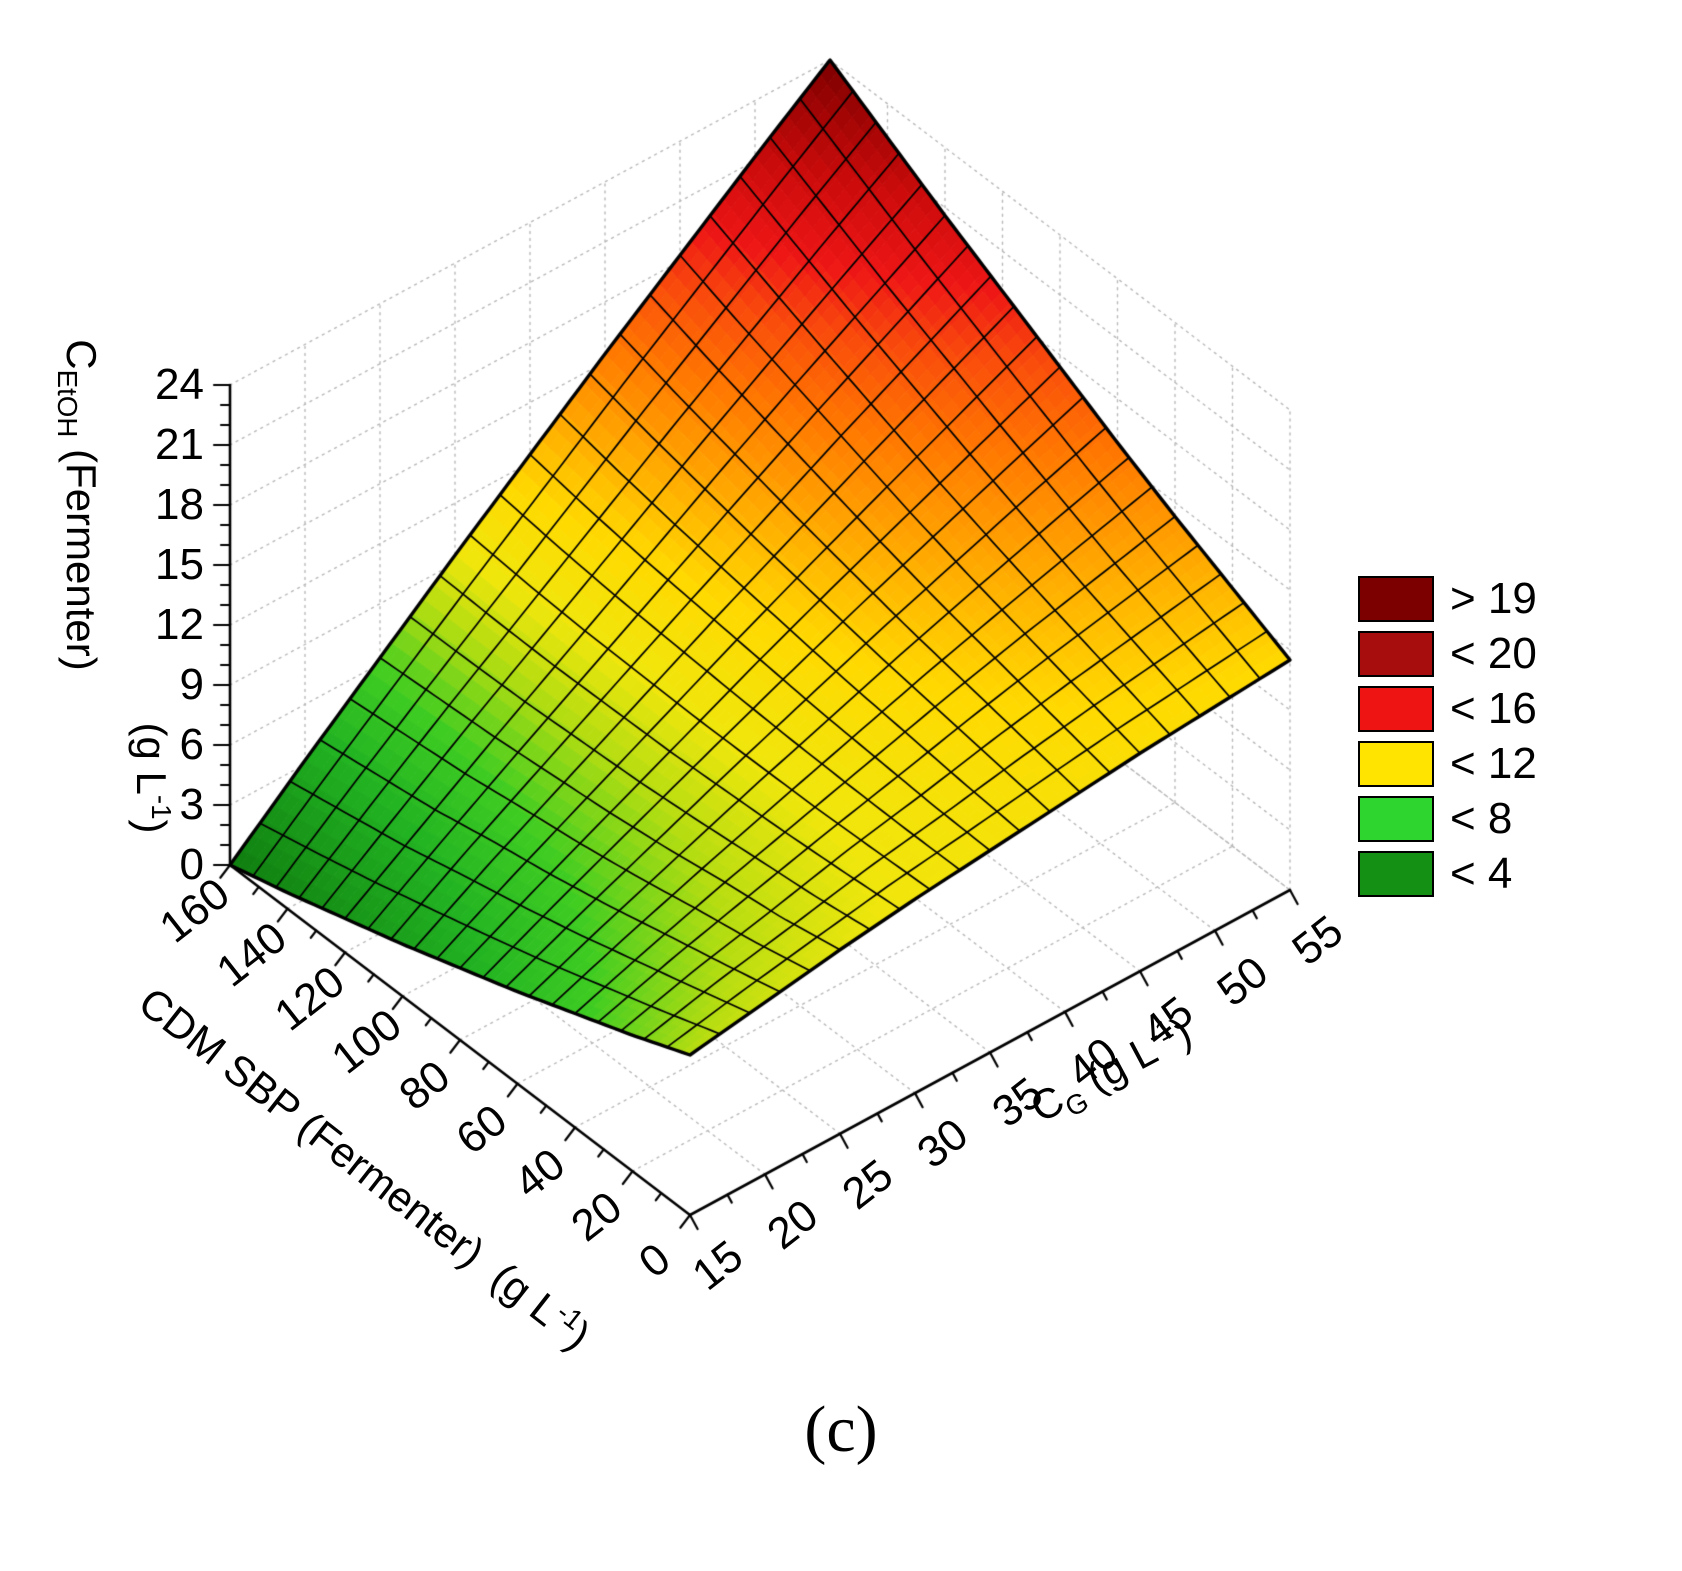 This screenshot has width=1682, height=1571. I want to click on legend-item: < 16, so click(1447, 709).